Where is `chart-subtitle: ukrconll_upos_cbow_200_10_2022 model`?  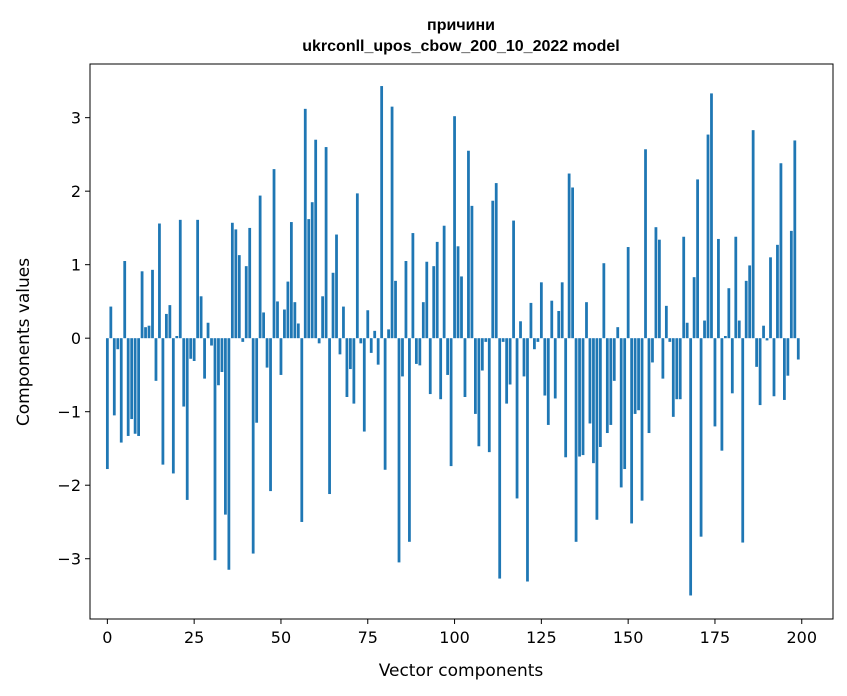
chart-subtitle: ukrconll_upos_cbow_200_10_2022 model is located at coordinates (460, 46).